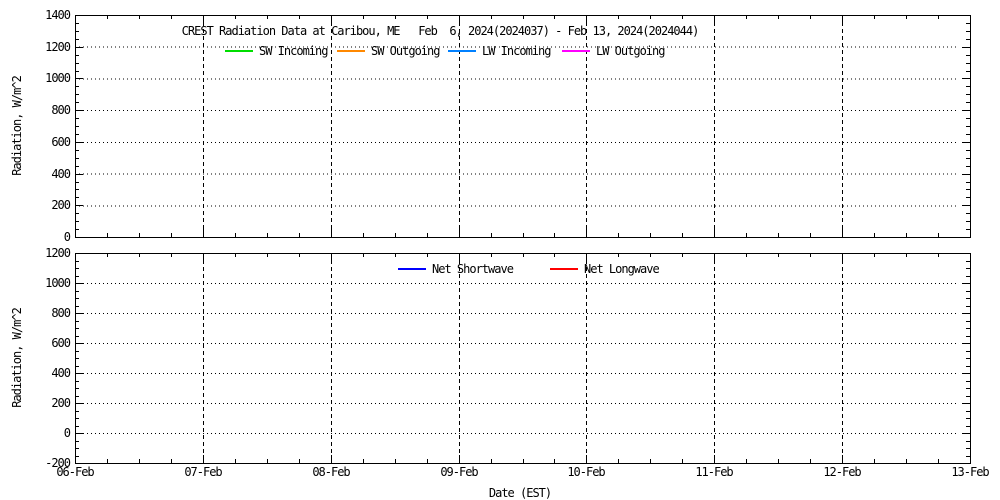 The image size is (1000, 500). What do you see at coordinates (622, 269) in the screenshot?
I see `legend-label: Net Longwave` at bounding box center [622, 269].